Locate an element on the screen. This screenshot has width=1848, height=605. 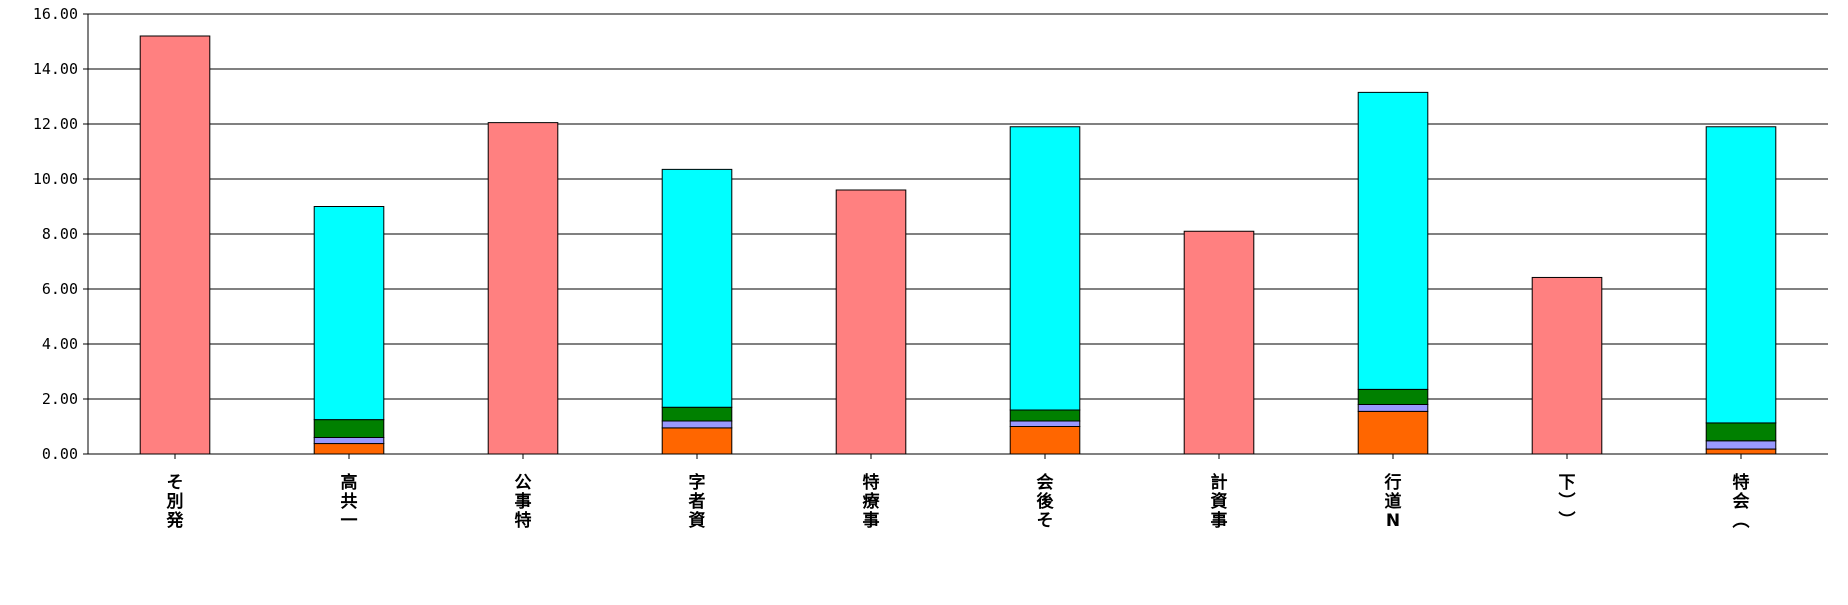
x-tick-label: 高共一 is located at coordinates (349, 501).